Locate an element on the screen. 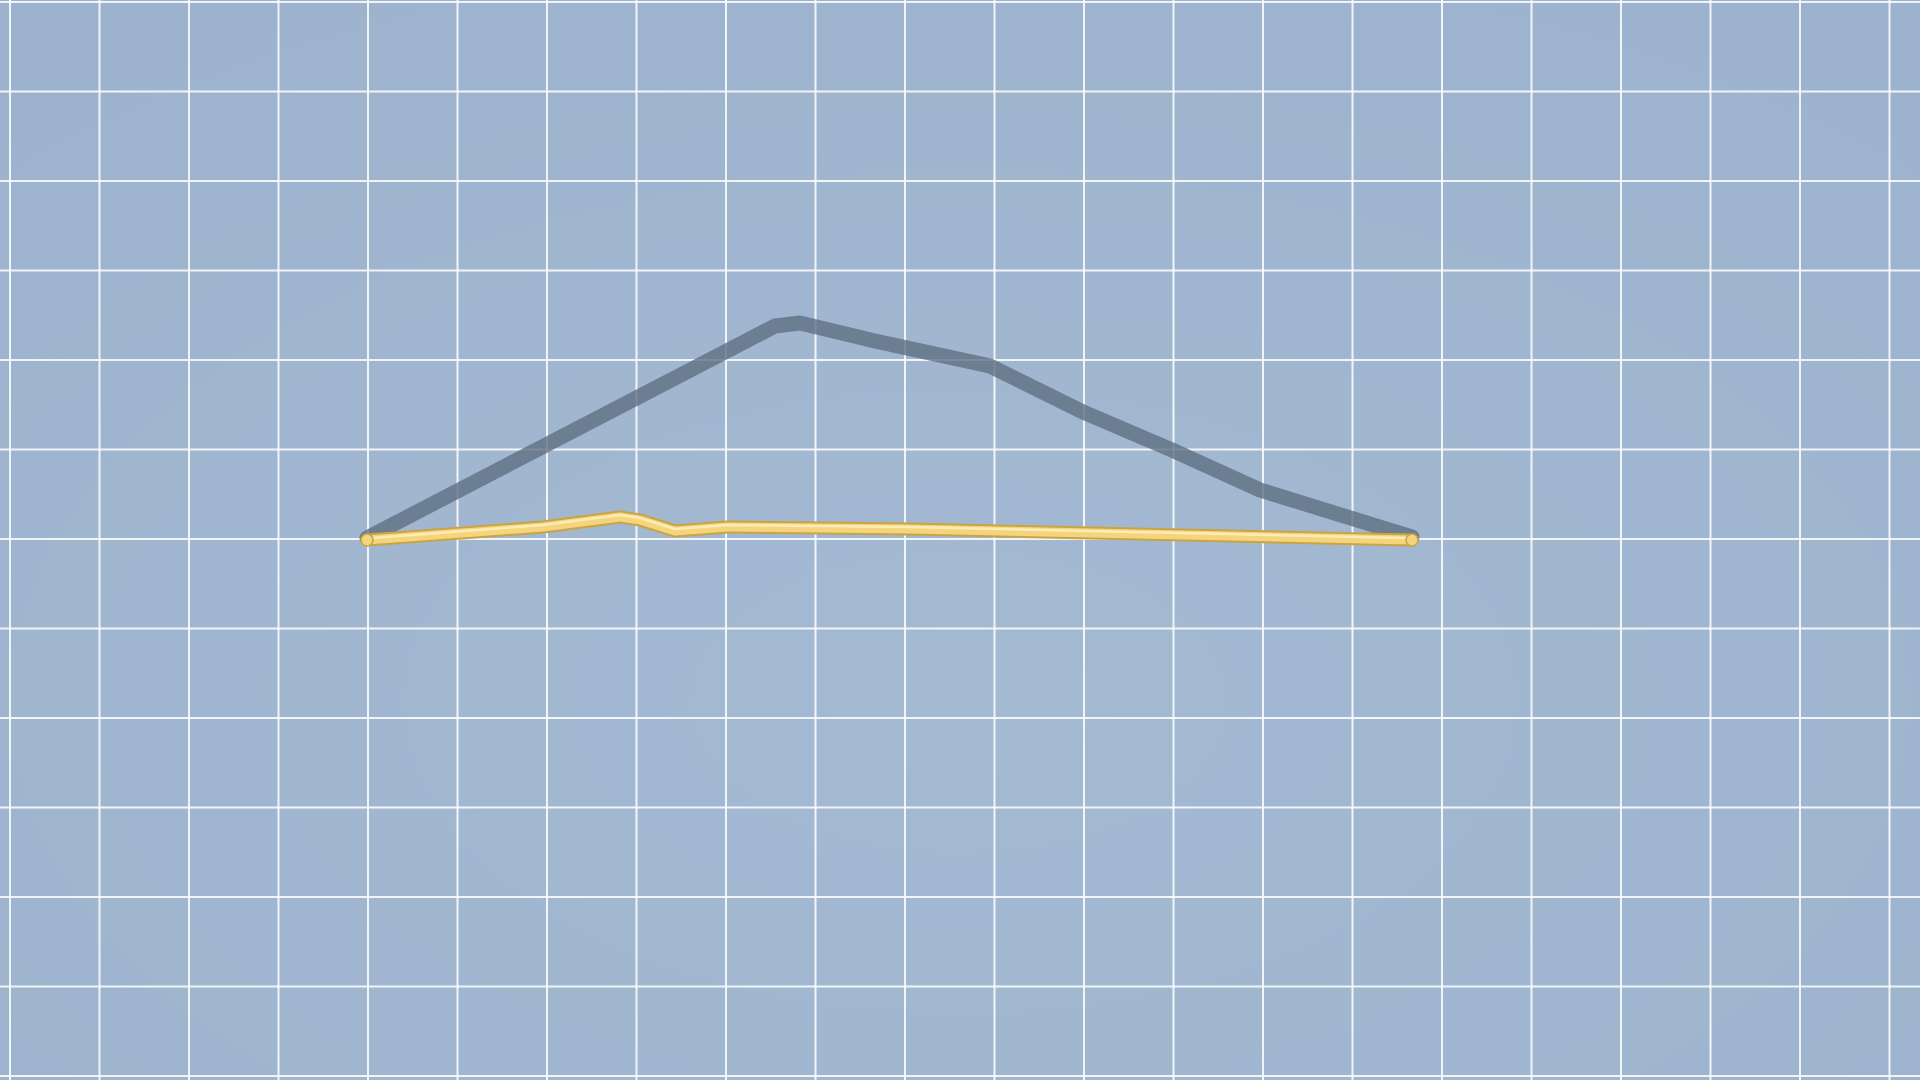  line-endpoint-right is located at coordinates (1412, 540).